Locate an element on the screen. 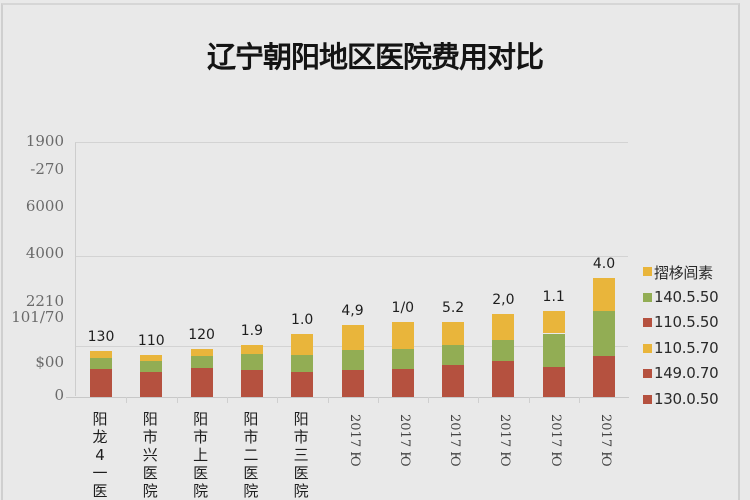 This screenshot has width=750, height=500. y-tick-label: 0 is located at coordinates (59, 395).